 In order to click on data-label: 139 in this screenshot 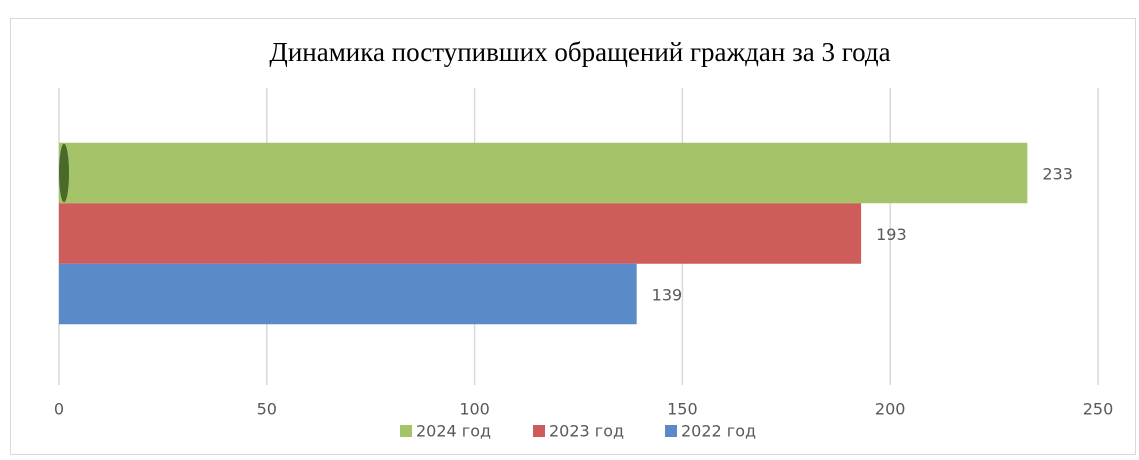, I will do `click(667, 295)`.